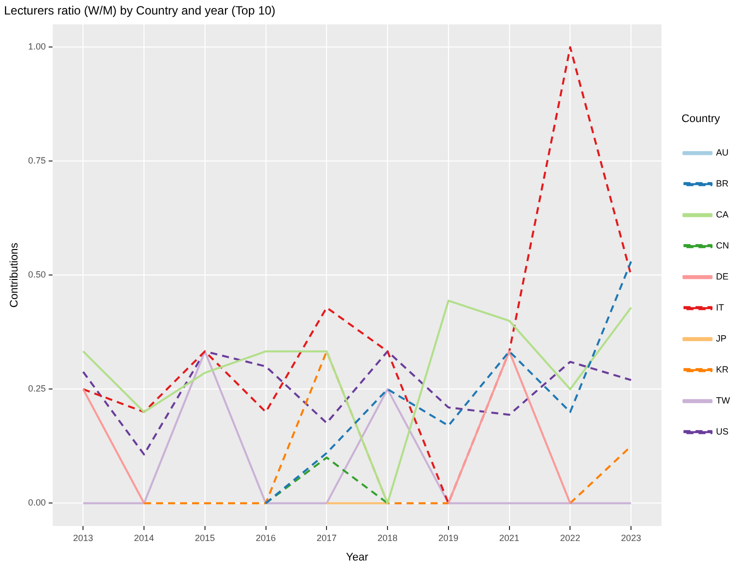  What do you see at coordinates (720, 307) in the screenshot?
I see `legend-label: IT` at bounding box center [720, 307].